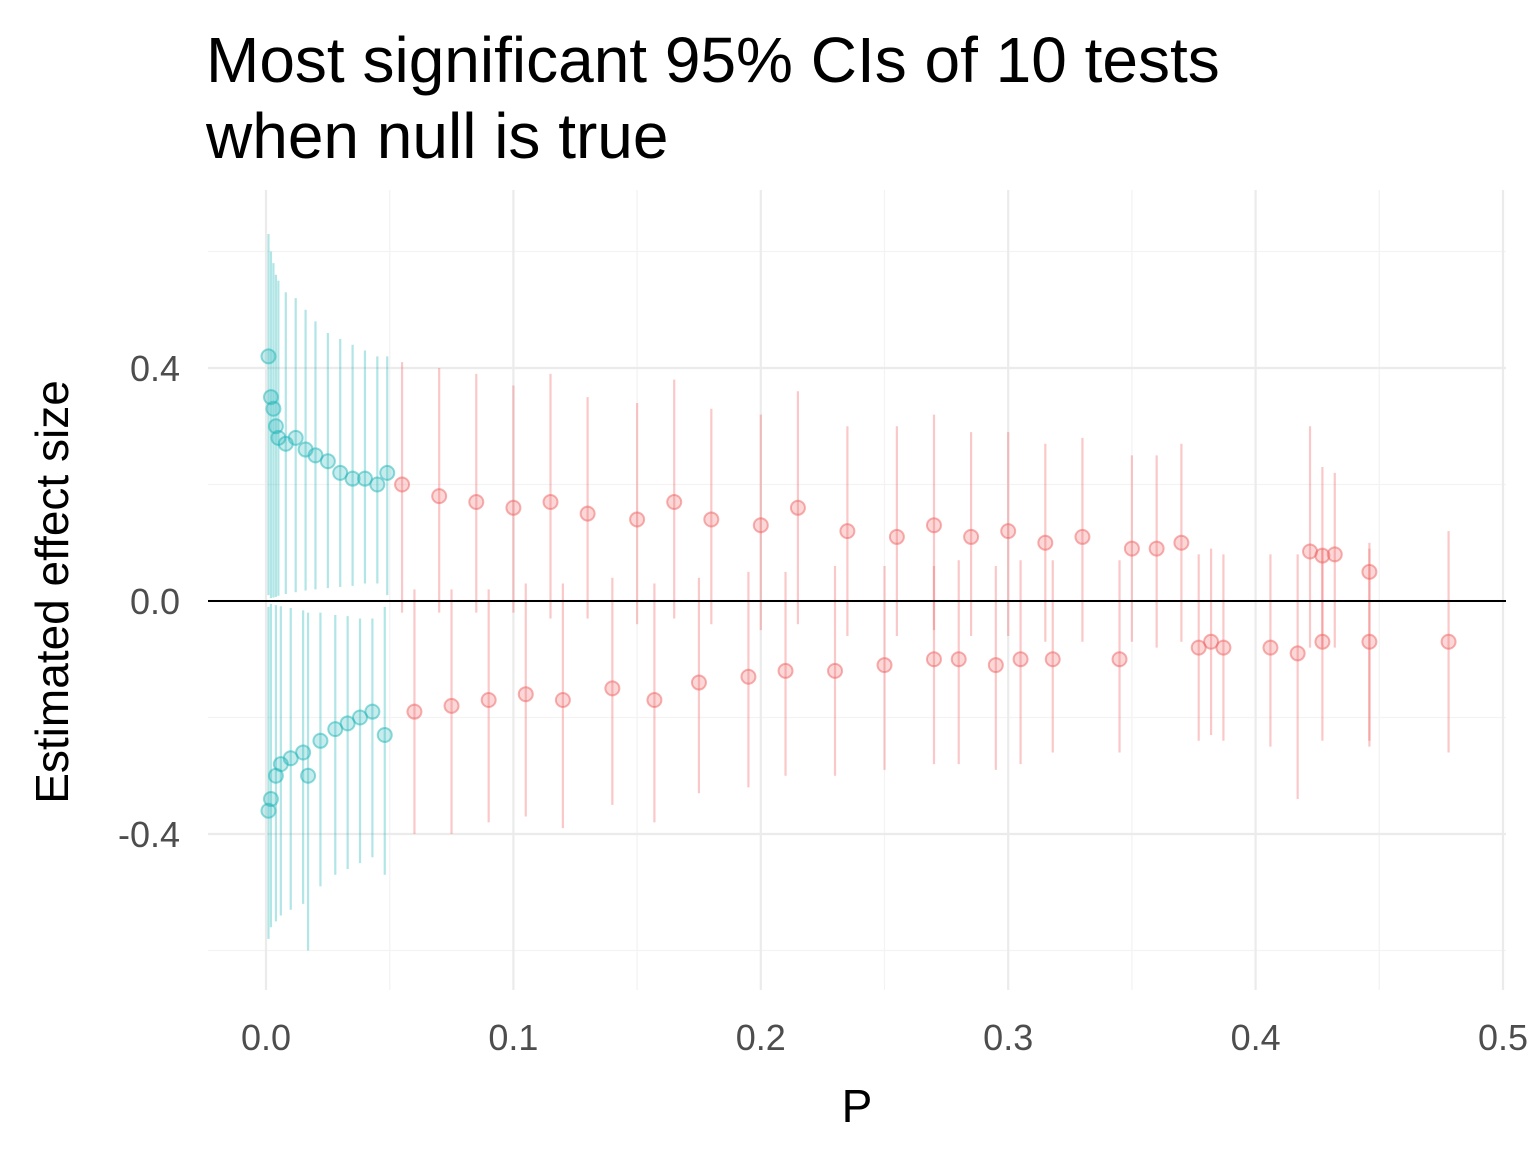  What do you see at coordinates (155, 368) in the screenshot?
I see `y-tick-label: 0.4` at bounding box center [155, 368].